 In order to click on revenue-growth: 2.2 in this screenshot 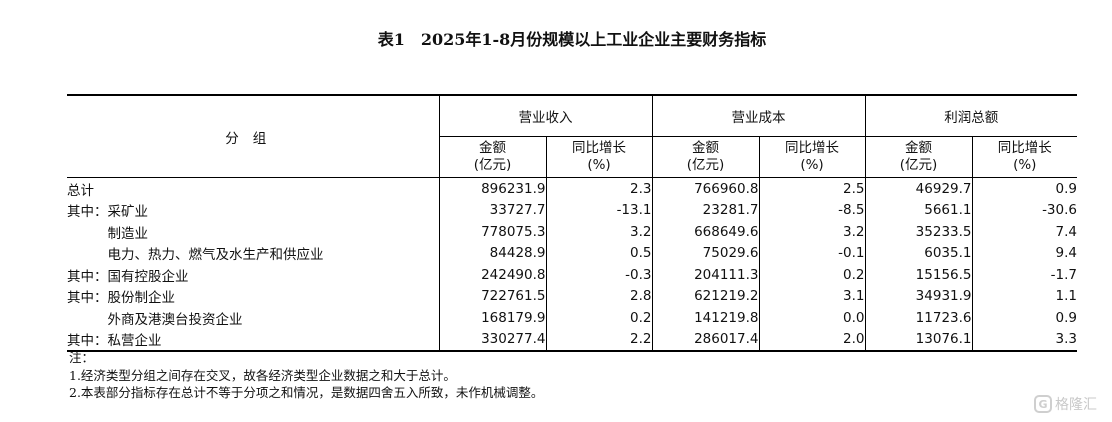, I will do `click(599, 340)`.